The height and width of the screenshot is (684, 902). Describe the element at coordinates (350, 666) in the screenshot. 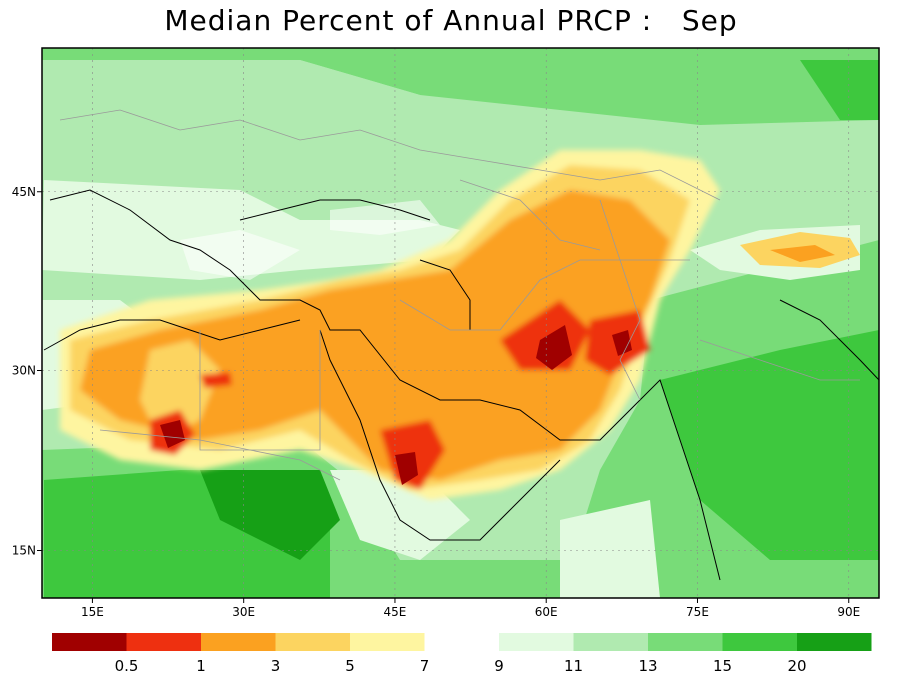

I see `legend-label: 5` at that location.